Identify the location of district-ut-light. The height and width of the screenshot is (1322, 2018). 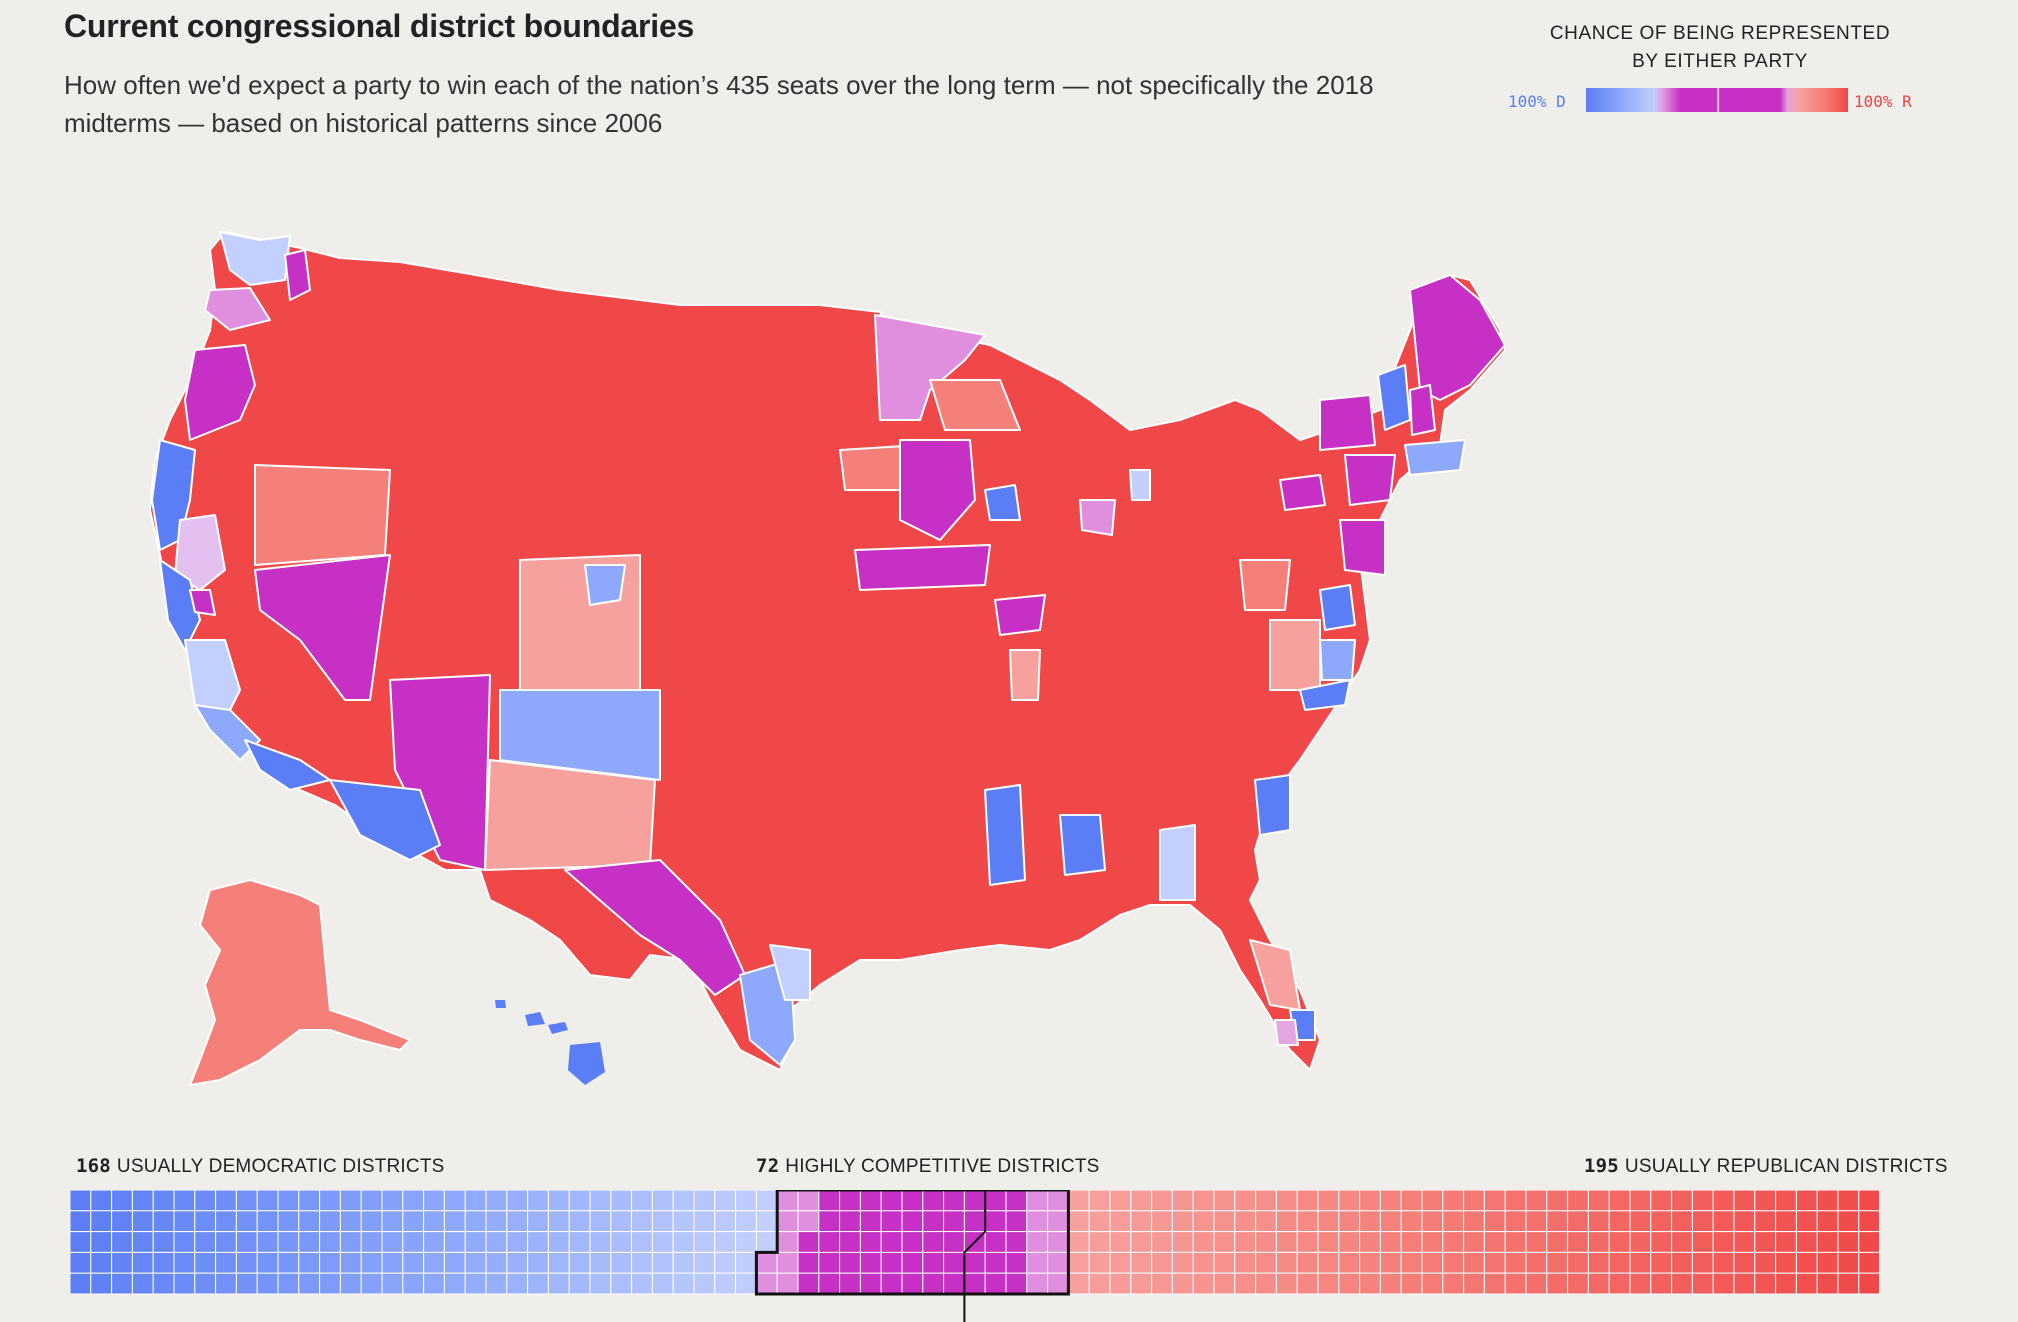
(322, 515).